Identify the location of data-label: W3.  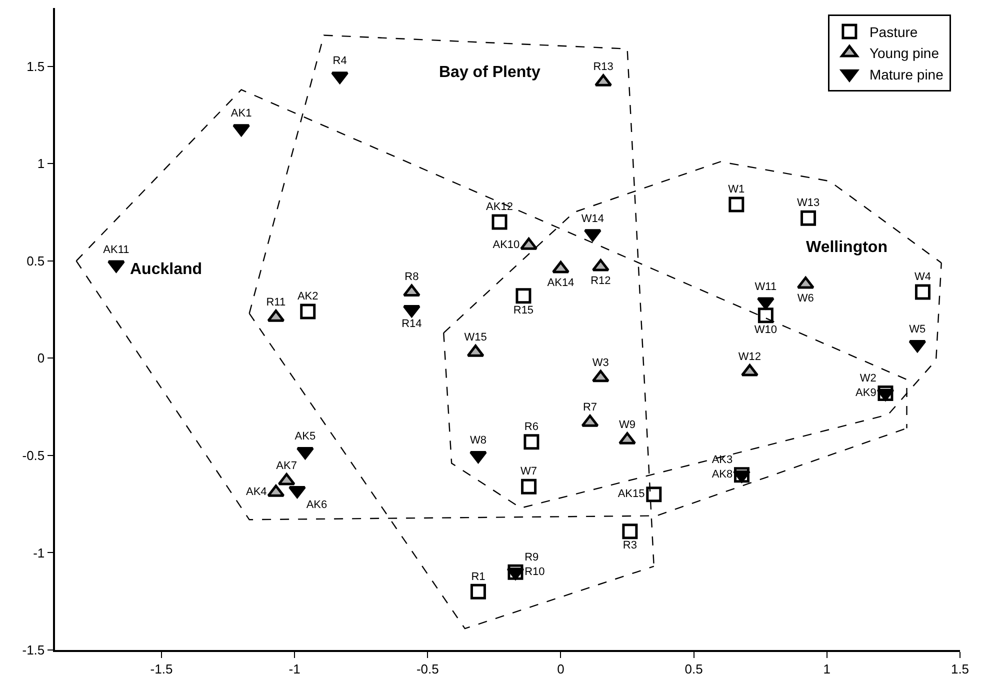
(600, 362).